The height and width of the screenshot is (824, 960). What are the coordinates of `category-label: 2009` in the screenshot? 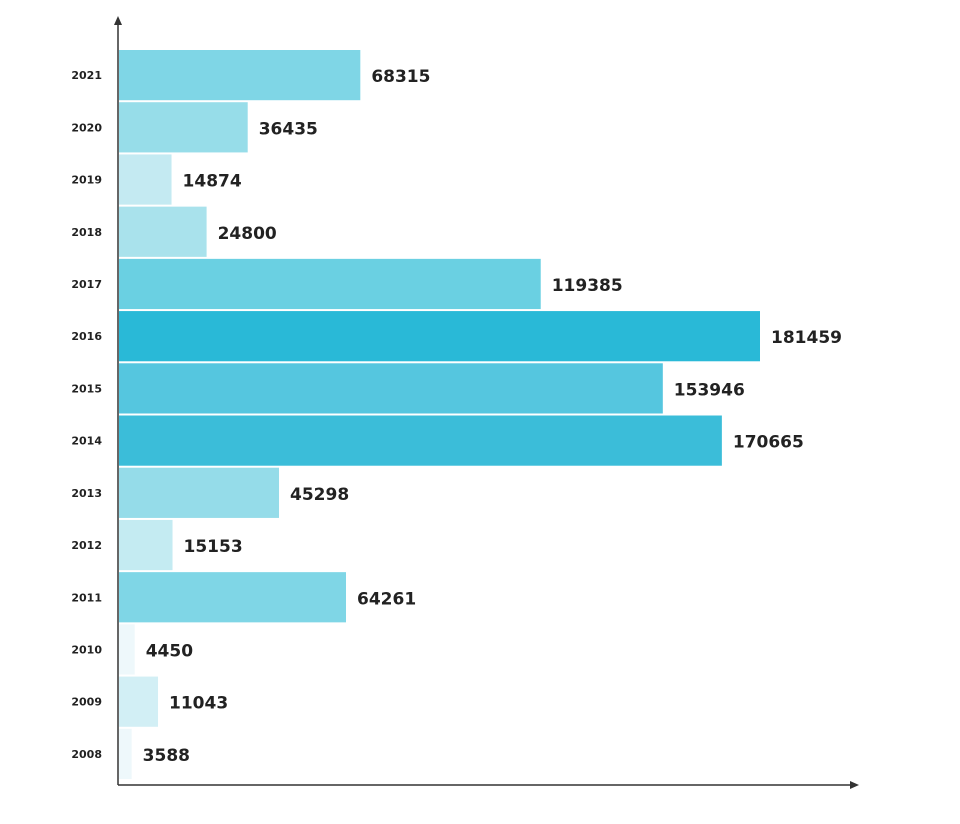 It's located at (86, 702).